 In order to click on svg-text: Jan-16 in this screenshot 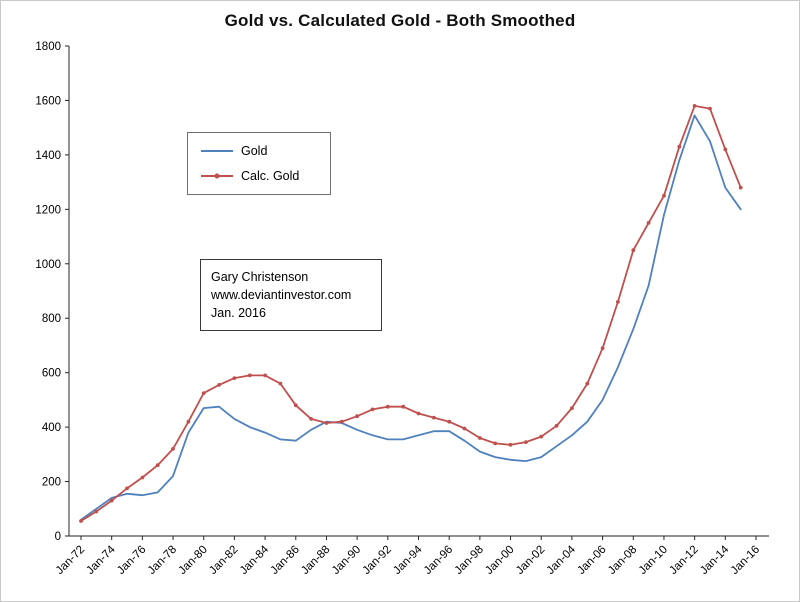, I will do `click(745, 560)`.